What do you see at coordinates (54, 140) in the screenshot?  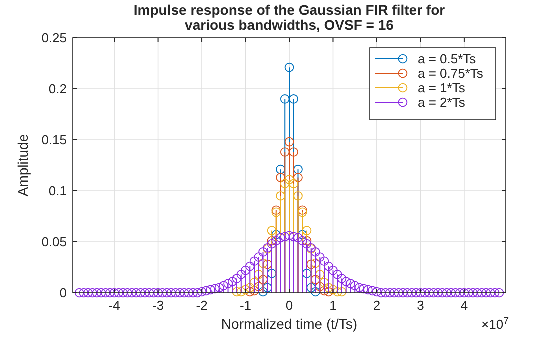 I see `y-tick-label: 0.15` at bounding box center [54, 140].